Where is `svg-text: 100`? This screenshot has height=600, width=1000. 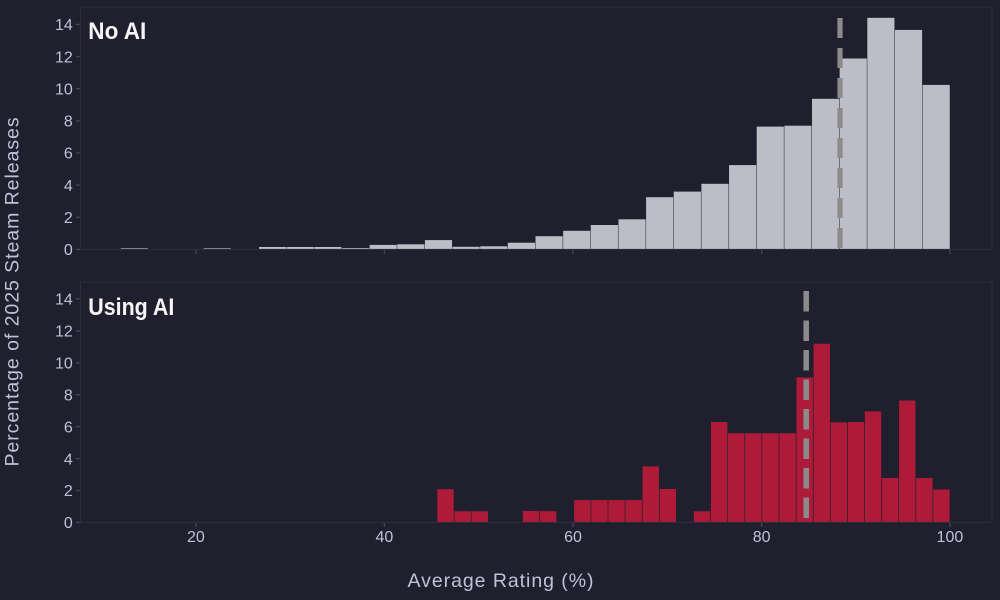 svg-text: 100 is located at coordinates (950, 537).